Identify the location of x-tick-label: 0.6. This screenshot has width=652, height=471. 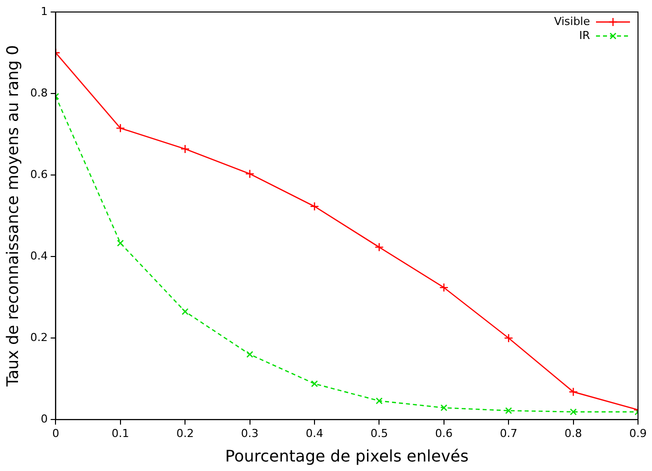
(444, 433).